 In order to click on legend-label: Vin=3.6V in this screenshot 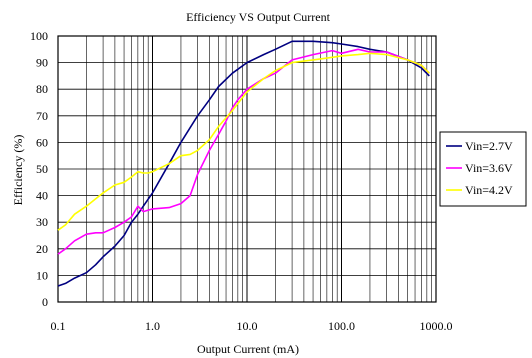, I will do `click(489, 168)`.